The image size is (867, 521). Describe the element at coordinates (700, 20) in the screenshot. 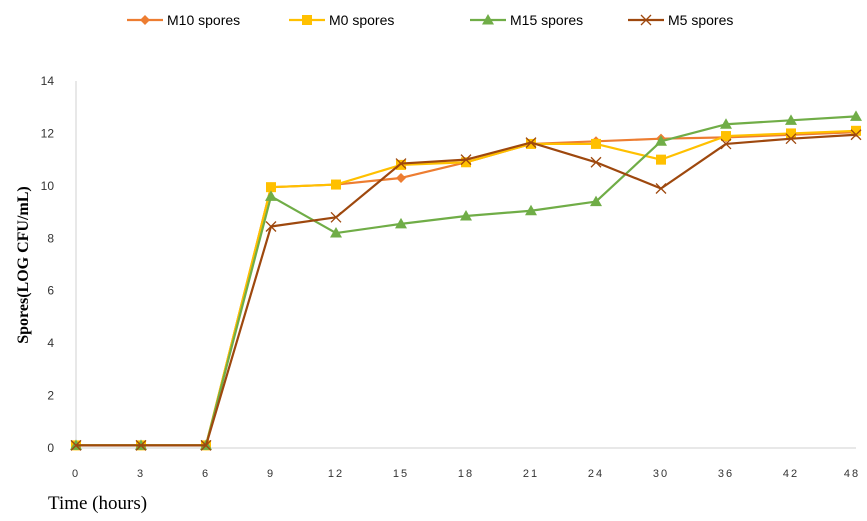

I see `legend-label: M5 spores` at that location.